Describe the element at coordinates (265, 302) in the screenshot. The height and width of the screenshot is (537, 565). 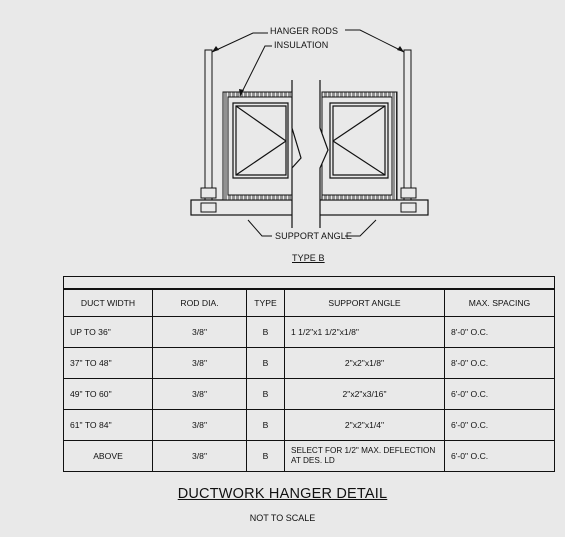
I see `header-type: TYPE` at that location.